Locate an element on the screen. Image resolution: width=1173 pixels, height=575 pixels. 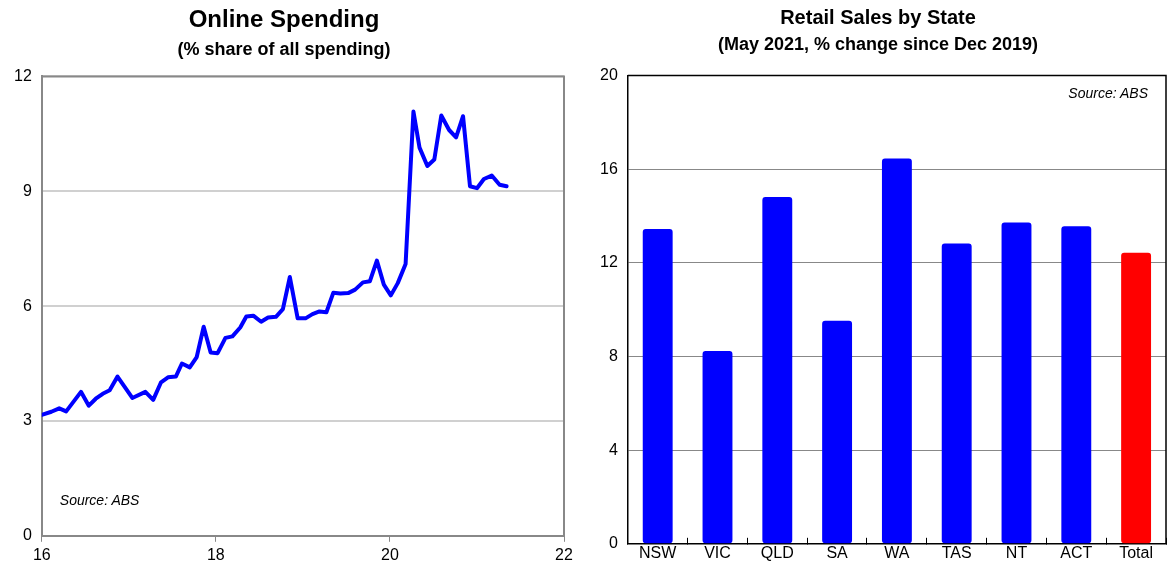
x-tick-label: WA is located at coordinates (897, 552).